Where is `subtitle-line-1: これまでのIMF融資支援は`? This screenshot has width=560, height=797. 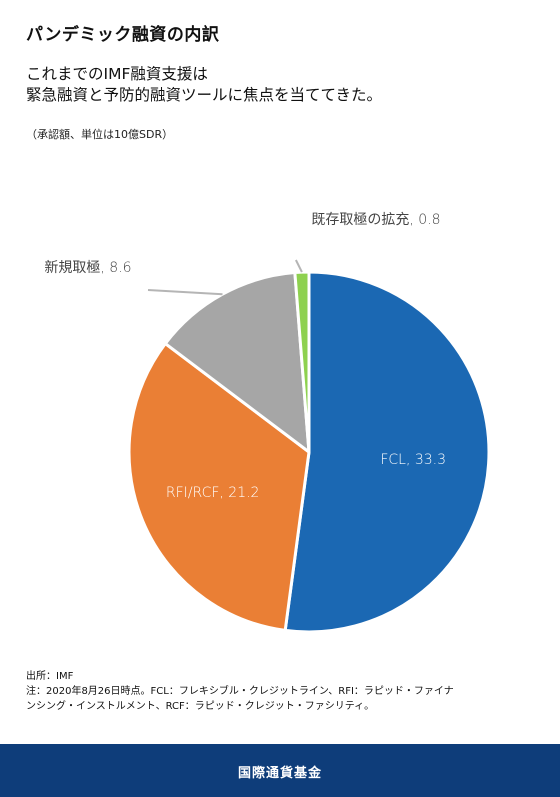 subtitle-line-1: これまでのIMF融資支援は is located at coordinates (117, 74).